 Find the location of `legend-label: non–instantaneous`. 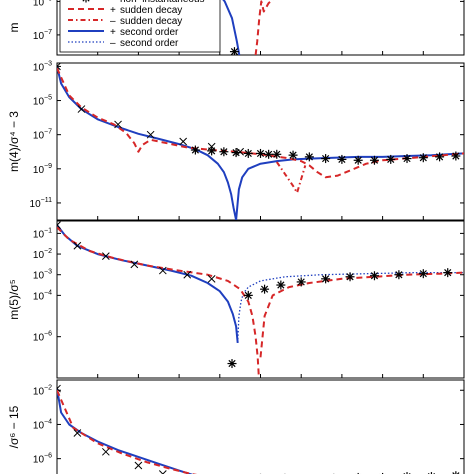

legend-label: non–instantaneous is located at coordinates (162, 2).